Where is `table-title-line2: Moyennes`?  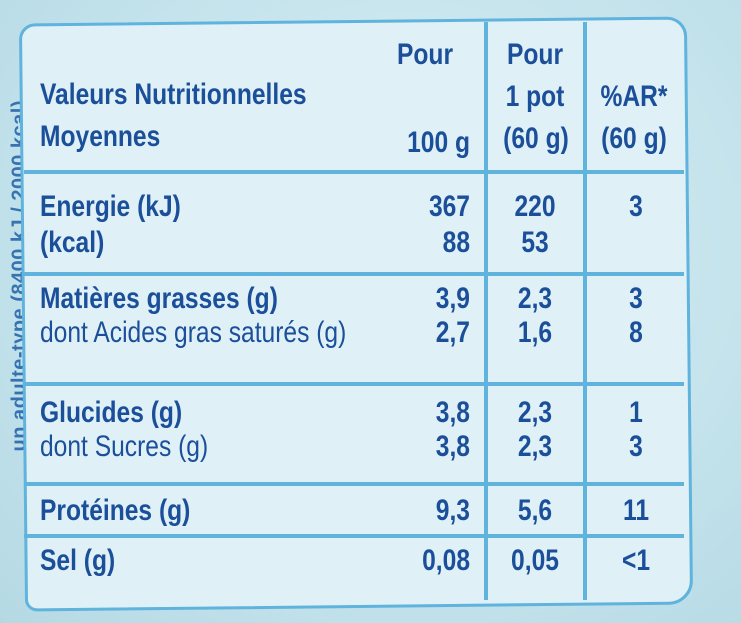
table-title-line2: Moyennes is located at coordinates (100, 136).